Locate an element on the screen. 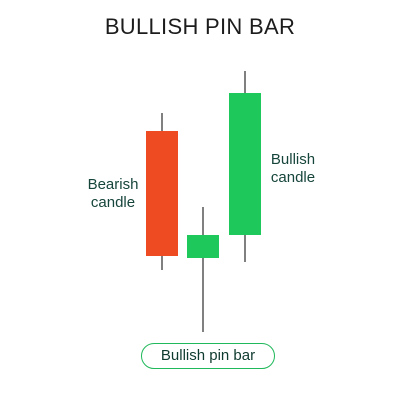  bullish-candle is located at coordinates (245, 166).